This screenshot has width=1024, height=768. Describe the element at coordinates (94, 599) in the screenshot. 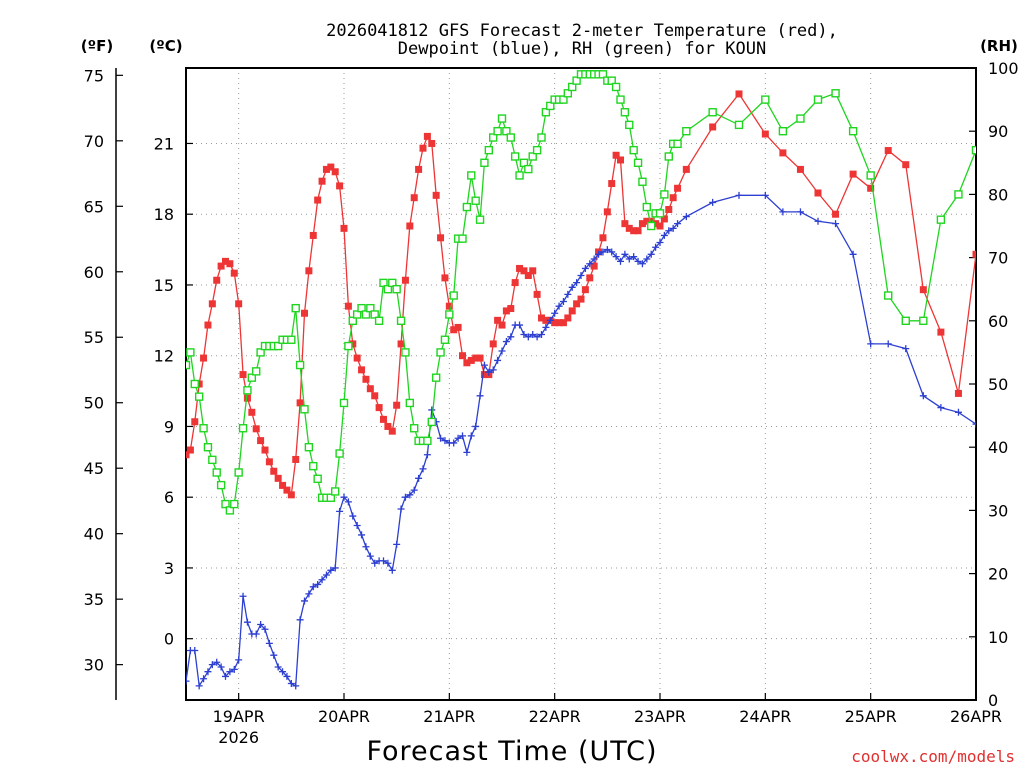

I see `fahrenheit-tick-label: 35` at that location.